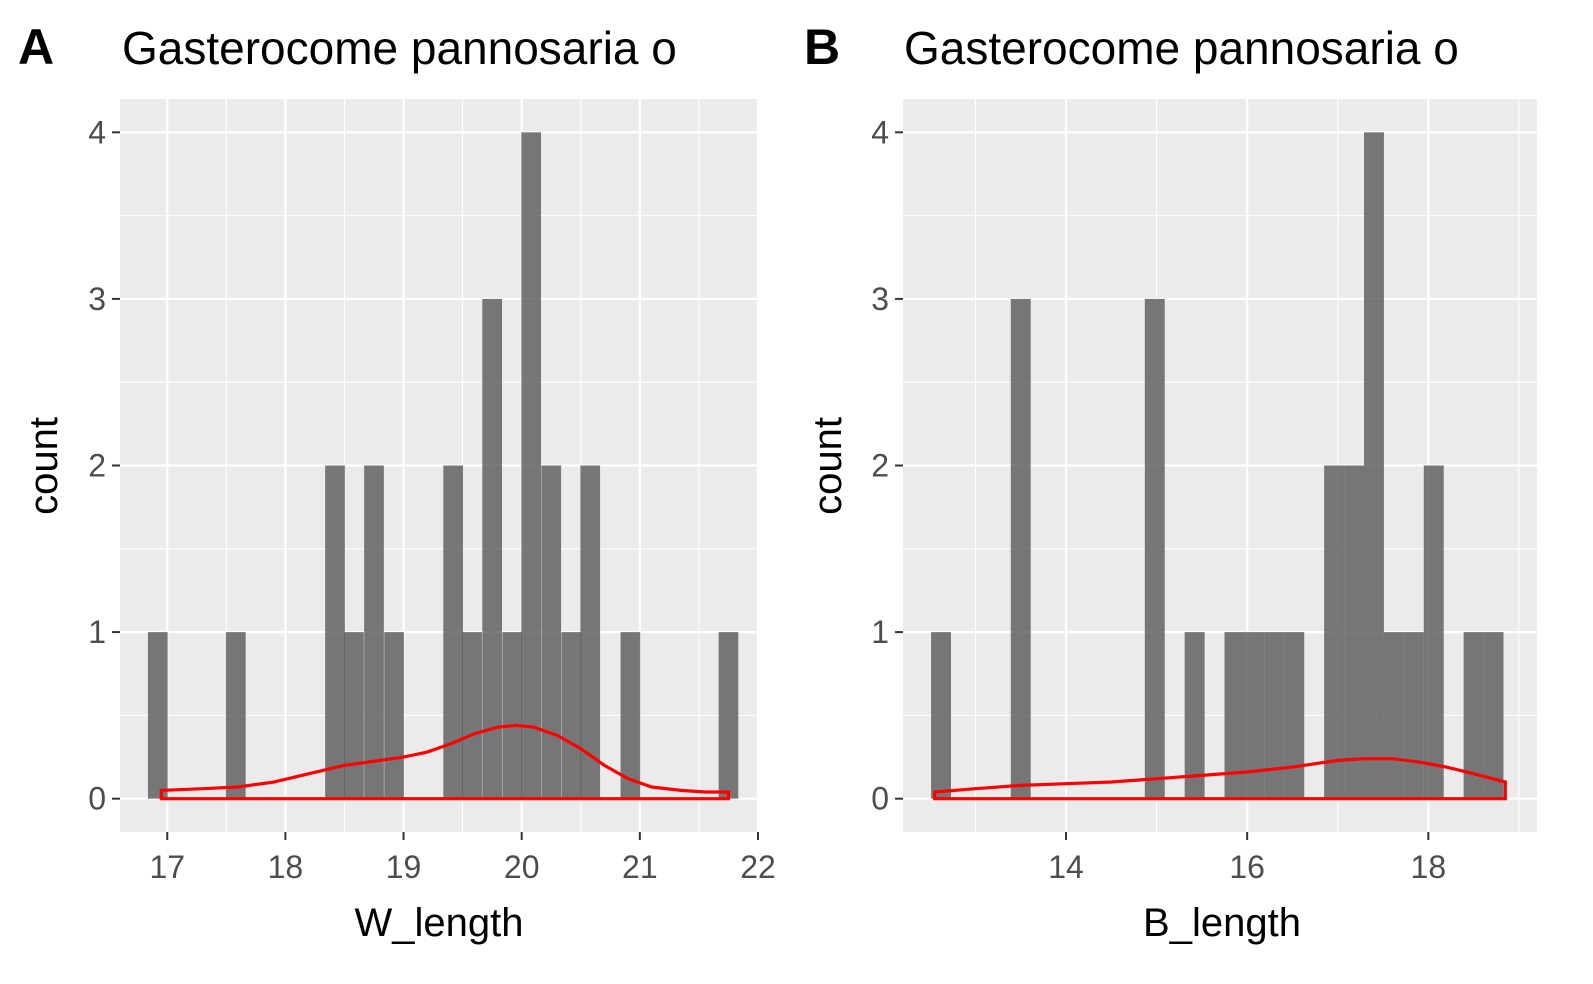 Image resolution: width=1593 pixels, height=984 pixels. Describe the element at coordinates (822, 47) in the screenshot. I see `panel-tag-b: B` at that location.